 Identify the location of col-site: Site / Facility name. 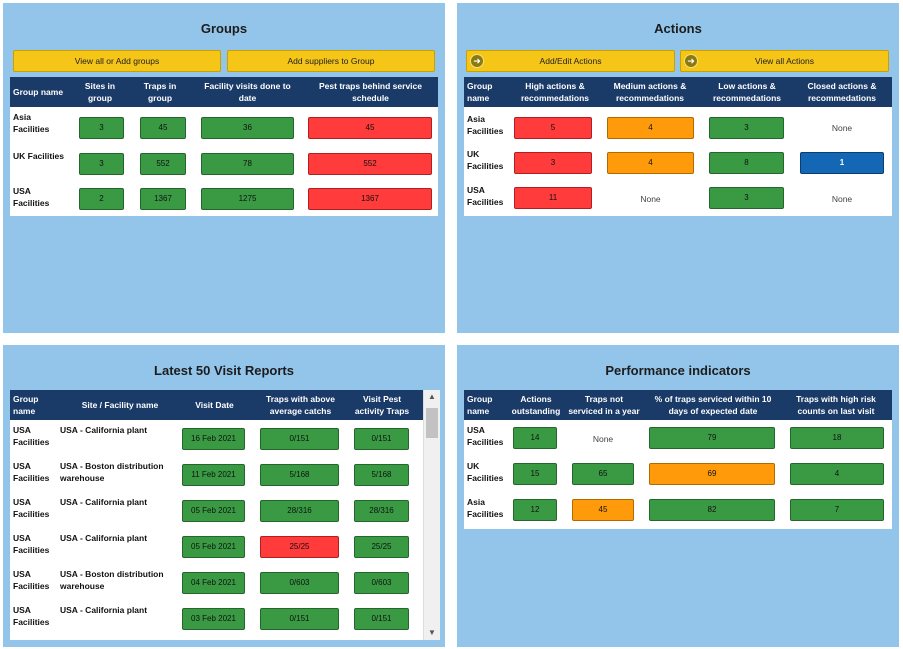
(120, 405).